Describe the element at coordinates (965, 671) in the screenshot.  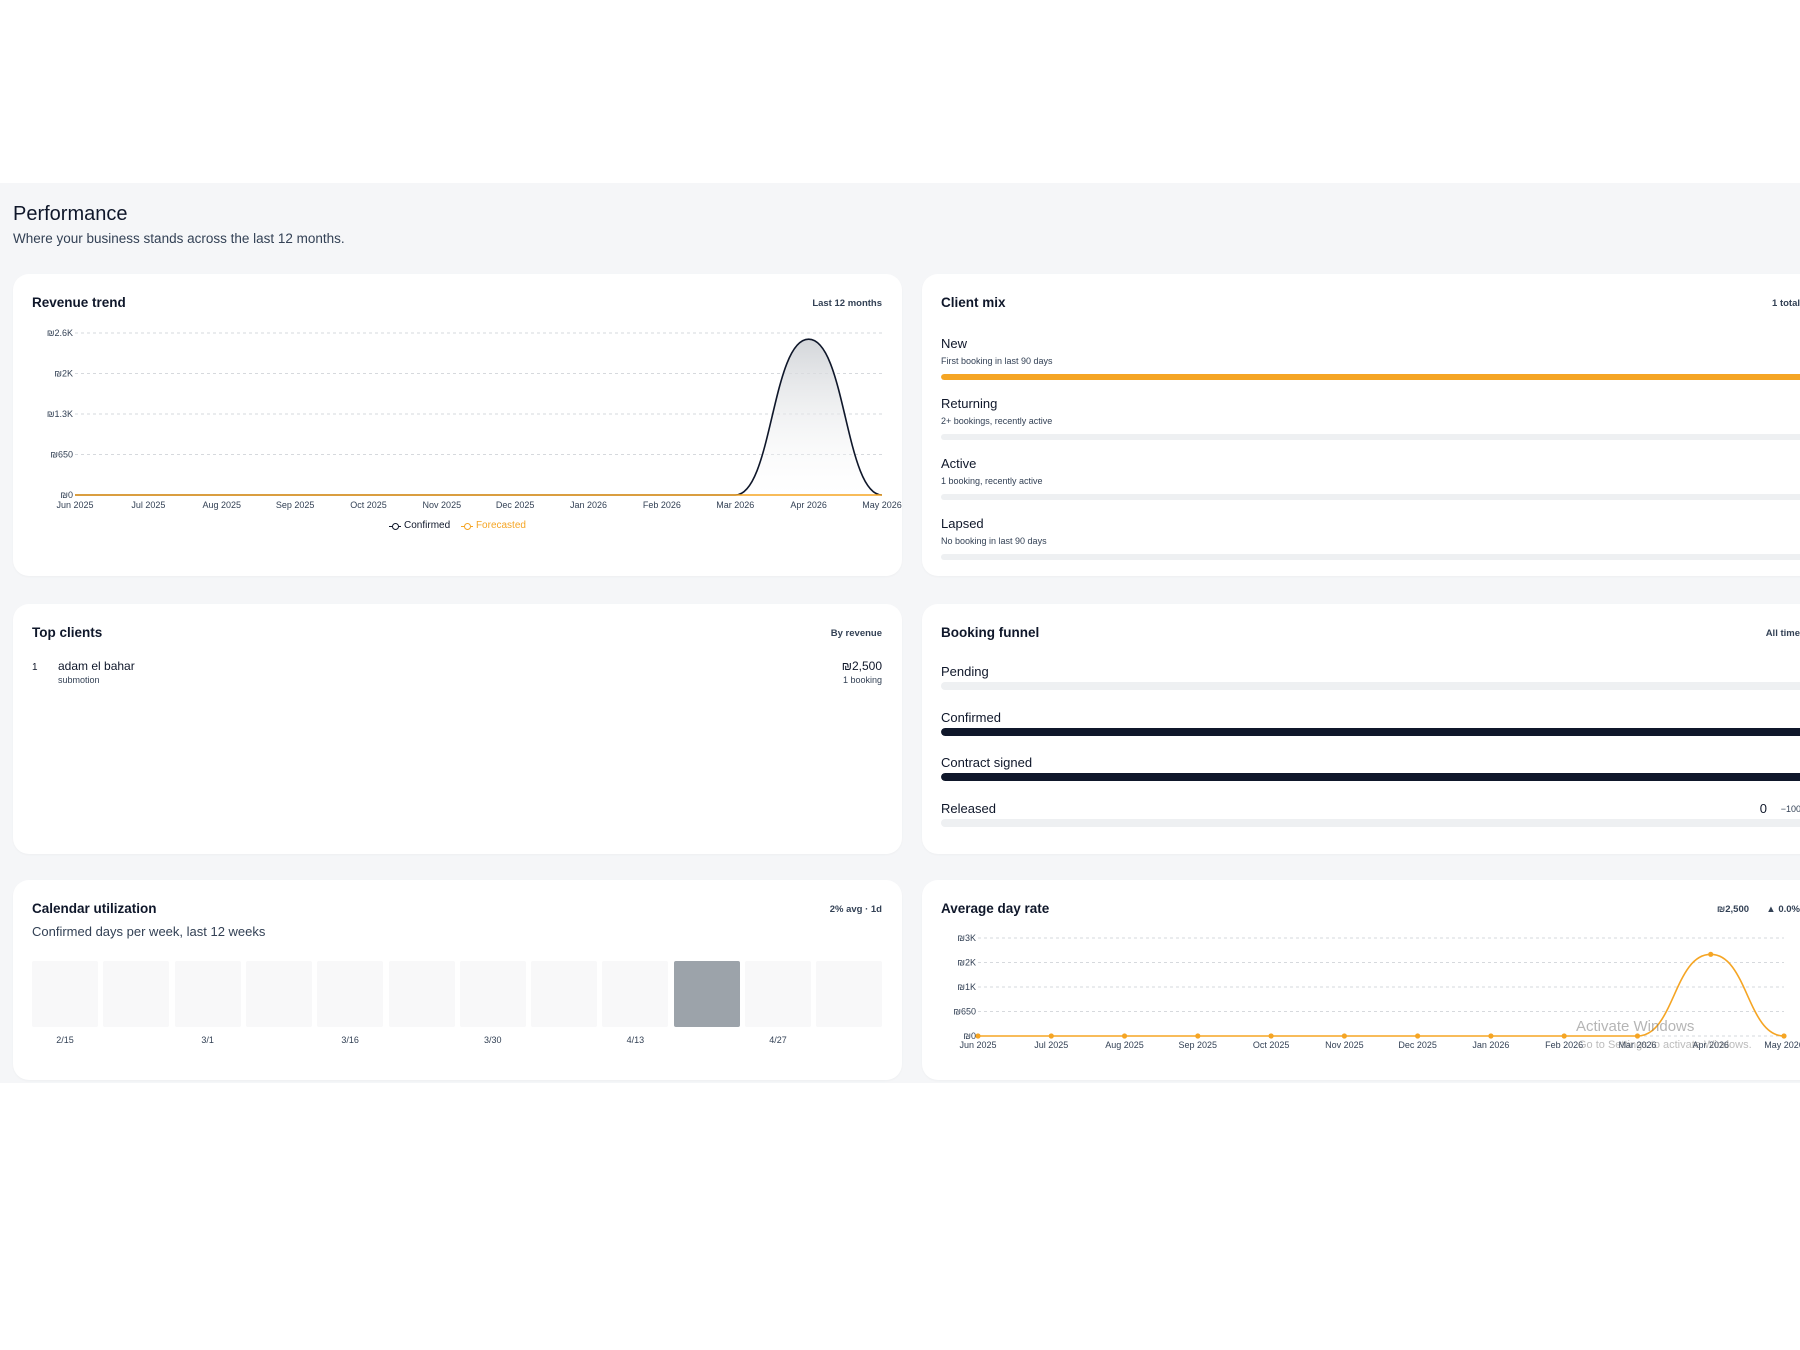
I see `stage-label: Pending` at that location.